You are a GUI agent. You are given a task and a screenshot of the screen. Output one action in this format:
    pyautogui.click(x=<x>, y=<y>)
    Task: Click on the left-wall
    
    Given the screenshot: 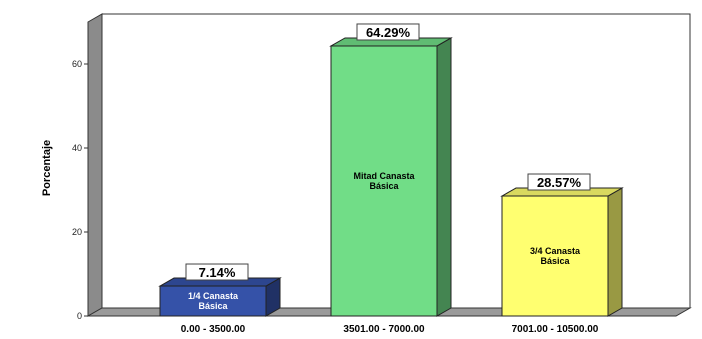 What is the action you would take?
    pyautogui.click(x=95, y=165)
    